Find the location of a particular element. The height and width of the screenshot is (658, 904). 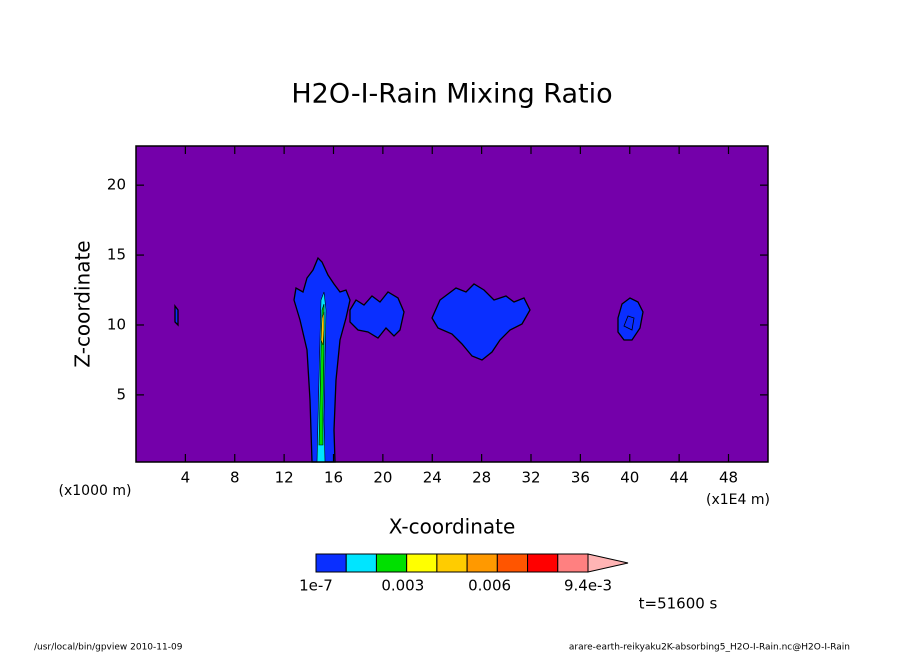

colorbar-extend is located at coordinates (608, 563).